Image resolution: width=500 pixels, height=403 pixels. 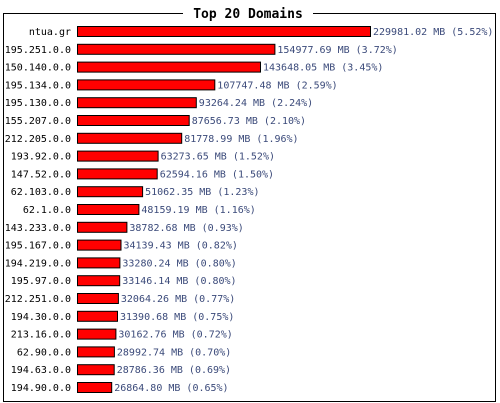 What do you see at coordinates (41, 192) in the screenshot?
I see `category-label: 62.103.0.0` at bounding box center [41, 192].